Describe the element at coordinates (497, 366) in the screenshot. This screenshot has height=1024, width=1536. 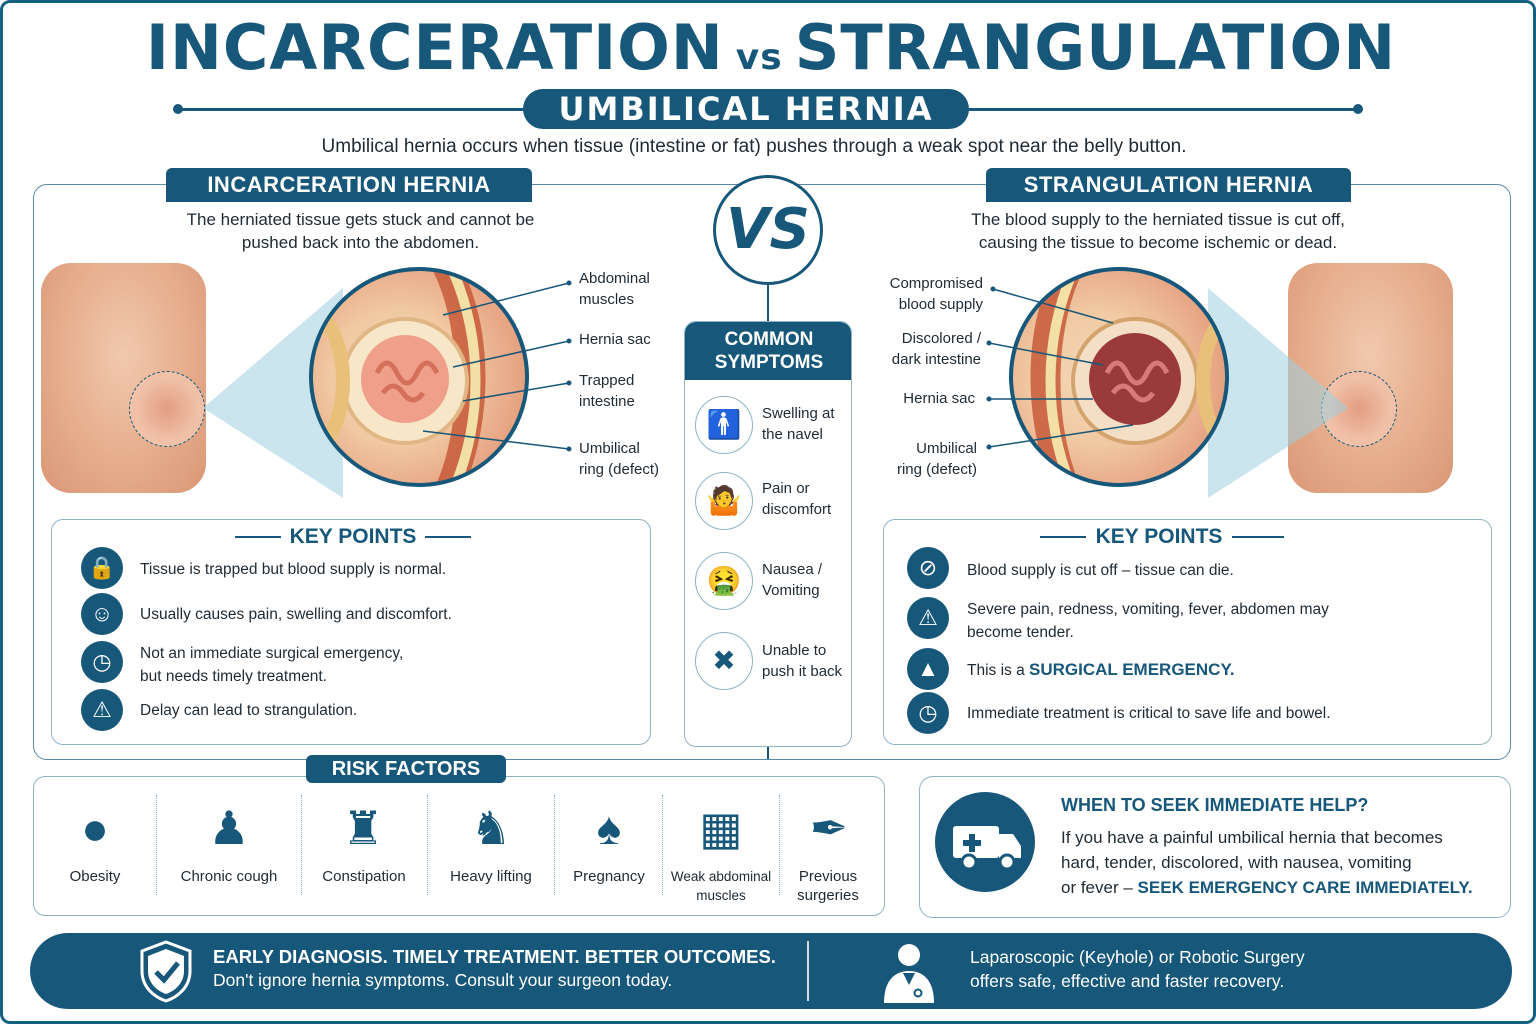
I see `incarceration-leader-lines` at that location.